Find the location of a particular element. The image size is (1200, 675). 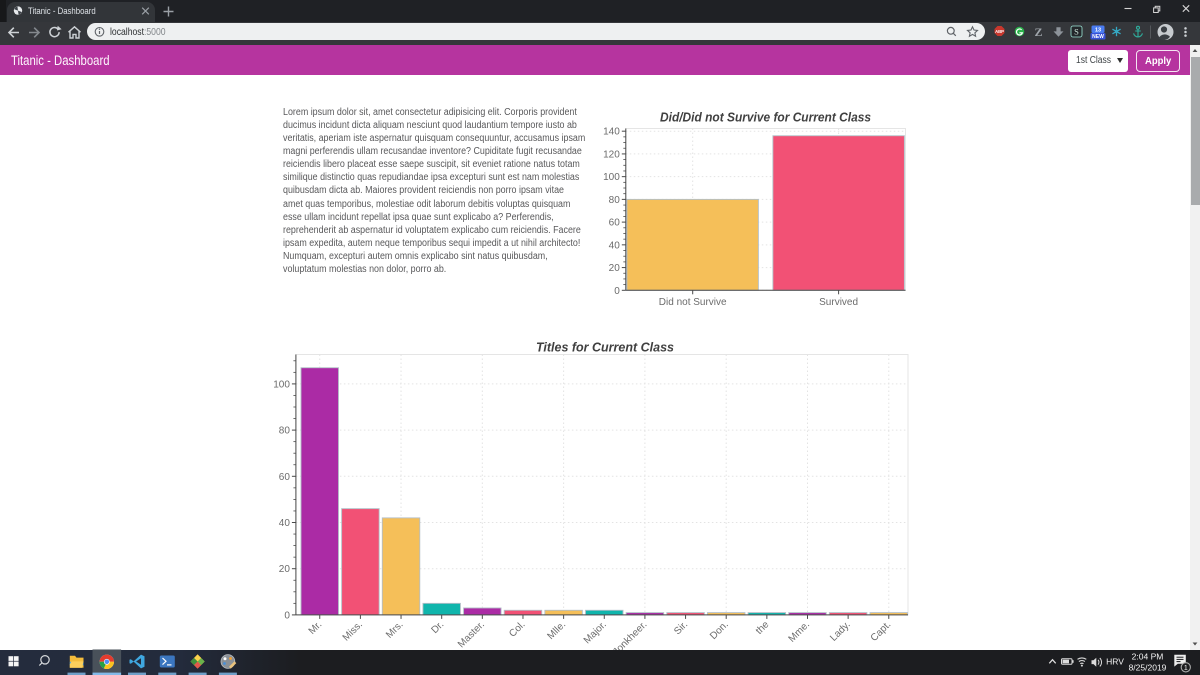

svg-text: 2:04 PM is located at coordinates (1148, 657).